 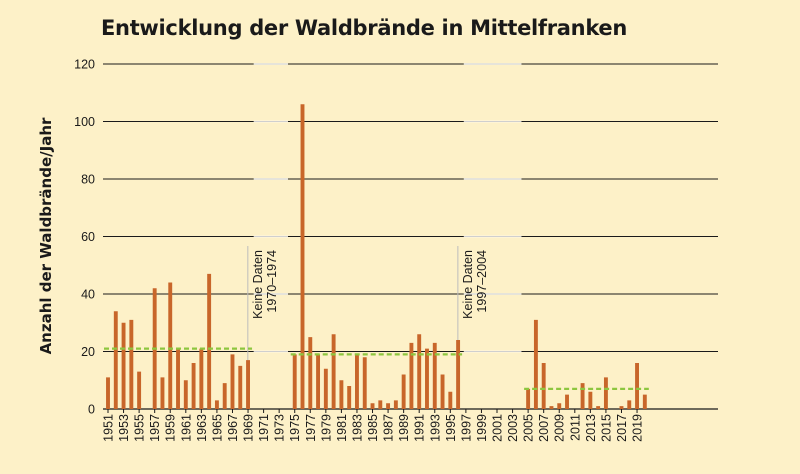 What do you see at coordinates (450, 400) in the screenshot?
I see `bar-1995` at bounding box center [450, 400].